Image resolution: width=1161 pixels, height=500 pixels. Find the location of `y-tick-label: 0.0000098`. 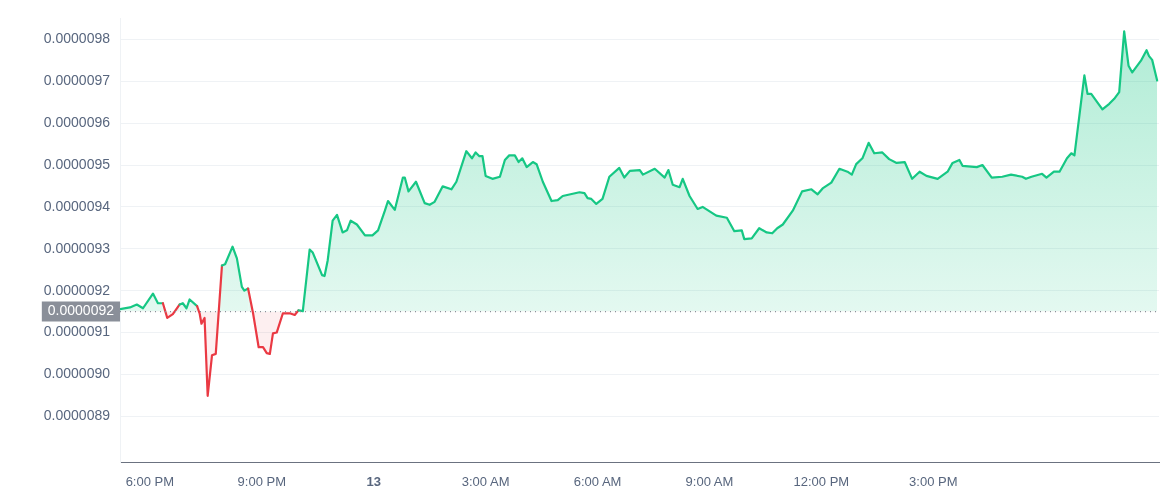

y-tick-label: 0.0000098 is located at coordinates (77, 38).